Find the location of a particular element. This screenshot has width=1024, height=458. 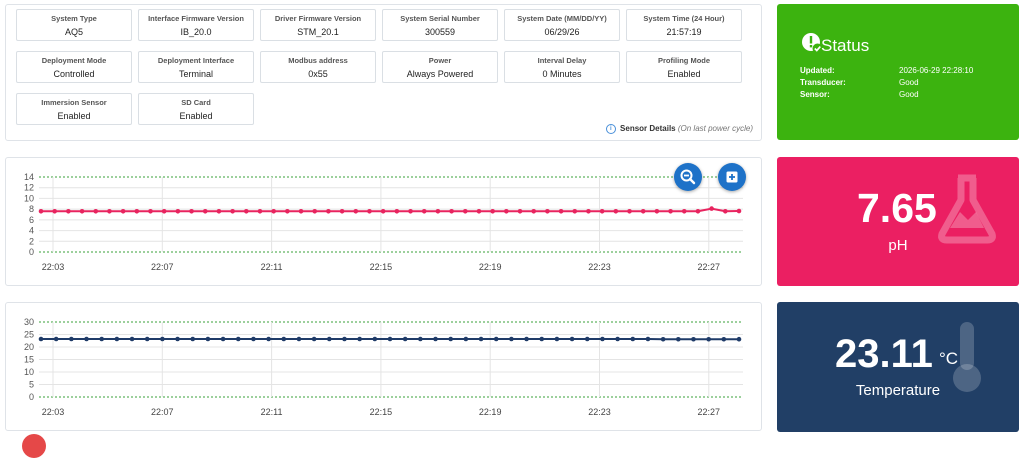

info-field: System Time (24 Hour)21:57:19 is located at coordinates (684, 25).